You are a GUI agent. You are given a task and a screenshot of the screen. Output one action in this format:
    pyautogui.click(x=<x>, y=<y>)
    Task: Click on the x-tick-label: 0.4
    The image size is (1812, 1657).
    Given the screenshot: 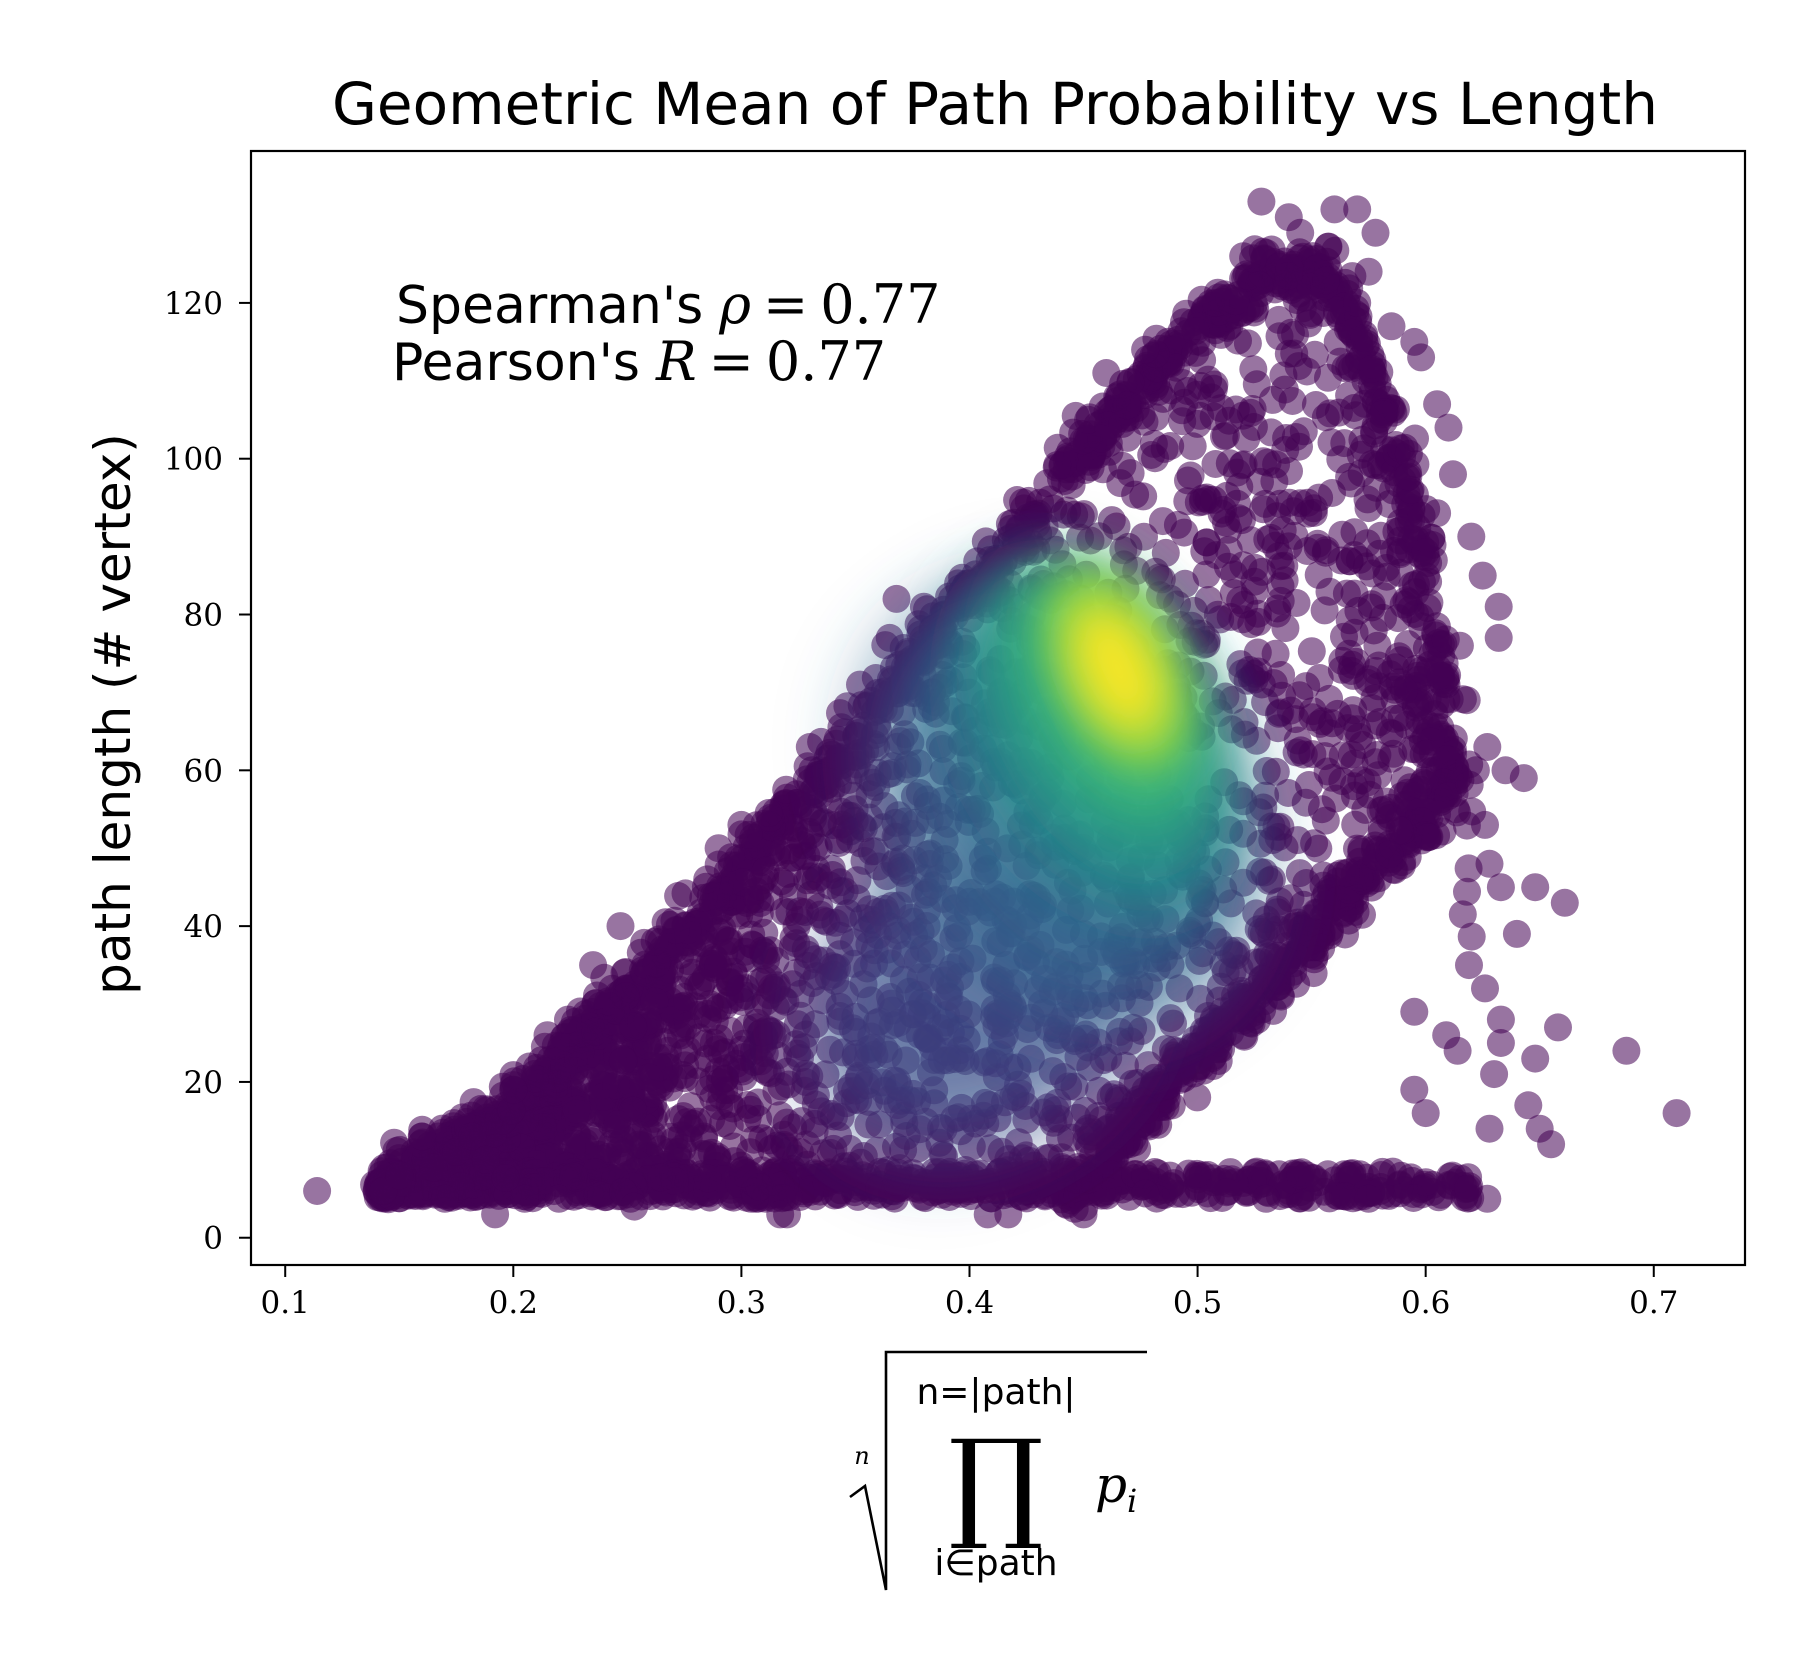 What is the action you would take?
    pyautogui.click(x=969, y=1303)
    